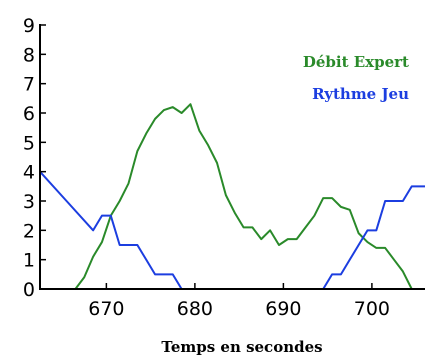  Describe the element at coordinates (29, 55) in the screenshot. I see `y-tick-label: 8` at that location.